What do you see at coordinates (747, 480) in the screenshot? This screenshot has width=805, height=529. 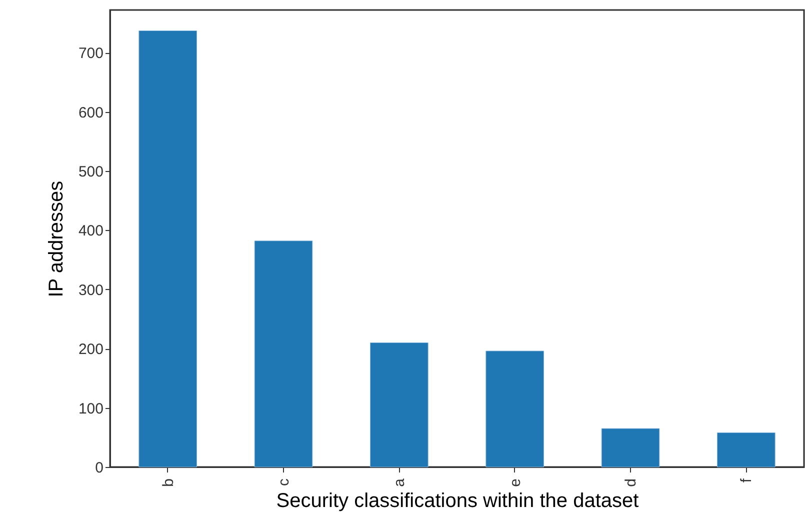 I see `x-tick-label: f` at bounding box center [747, 480].